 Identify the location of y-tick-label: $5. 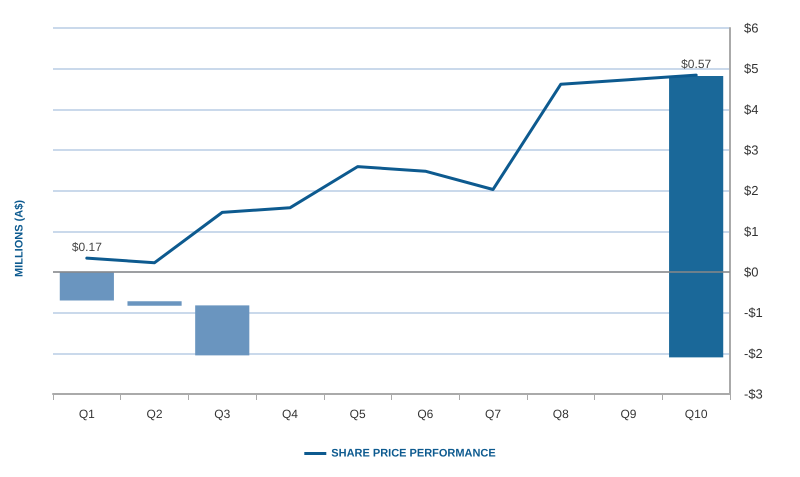
(751, 68).